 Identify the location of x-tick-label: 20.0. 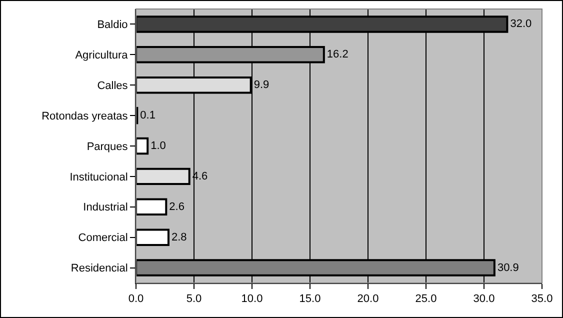
(368, 299).